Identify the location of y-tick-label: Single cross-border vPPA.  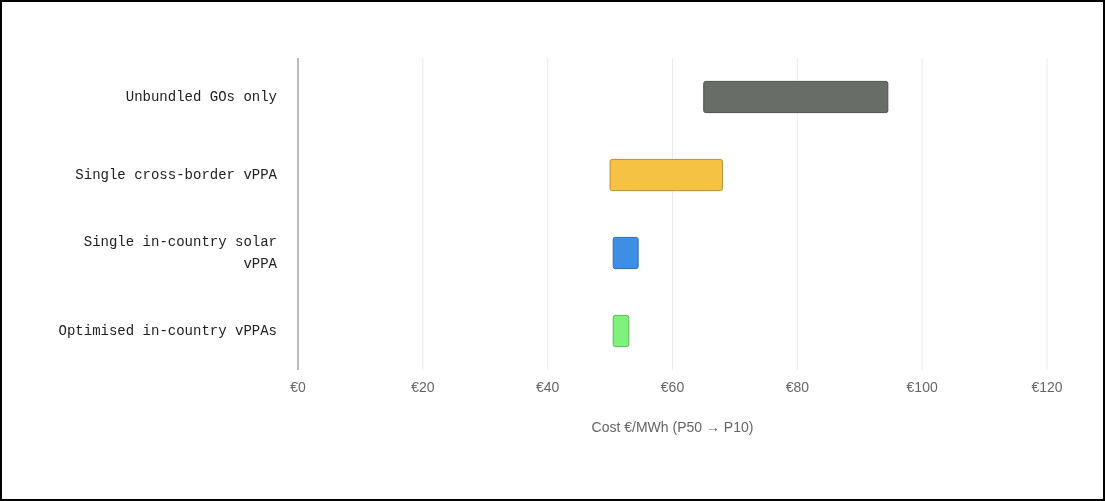
(176, 174).